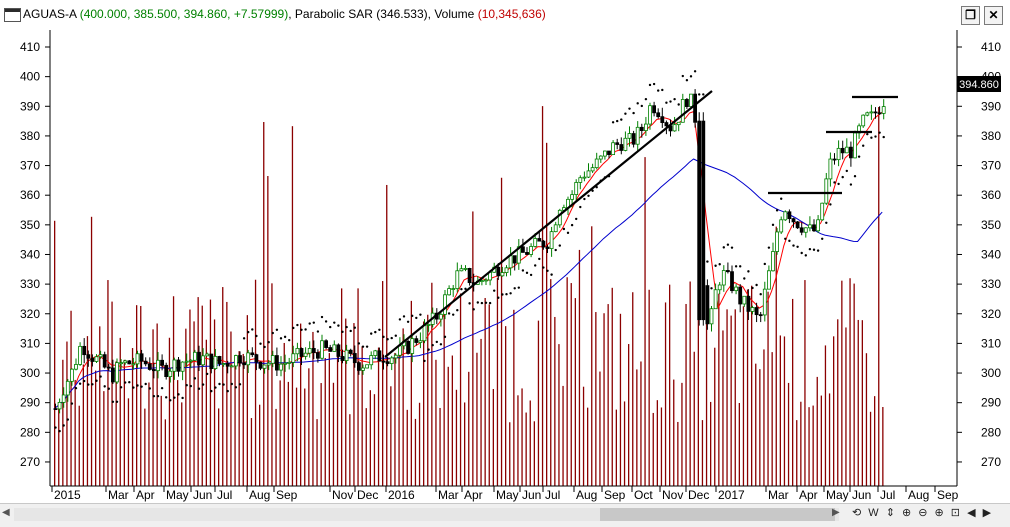 The width and height of the screenshot is (1010, 527). What do you see at coordinates (367, 495) in the screenshot?
I see `x-tick-label: Dec` at bounding box center [367, 495].